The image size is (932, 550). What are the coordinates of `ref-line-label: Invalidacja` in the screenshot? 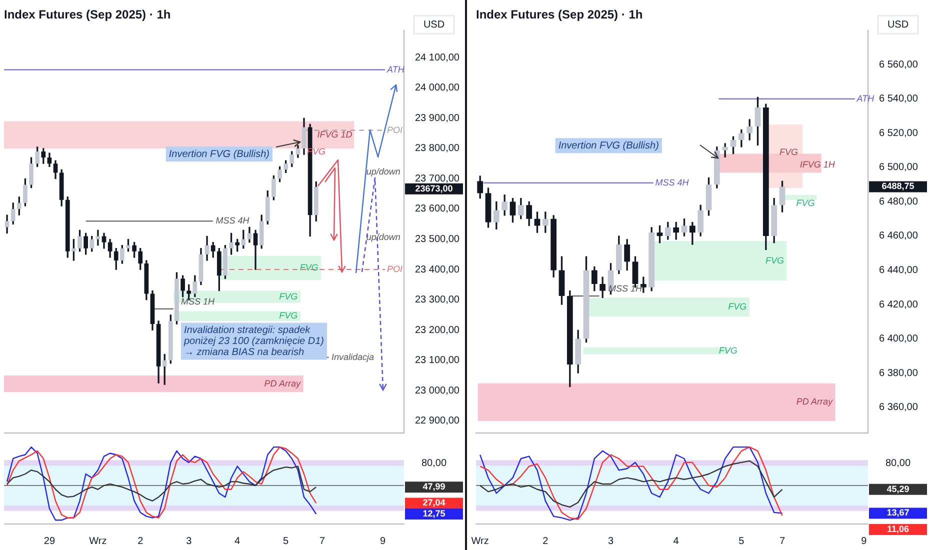 It's located at (353, 357).